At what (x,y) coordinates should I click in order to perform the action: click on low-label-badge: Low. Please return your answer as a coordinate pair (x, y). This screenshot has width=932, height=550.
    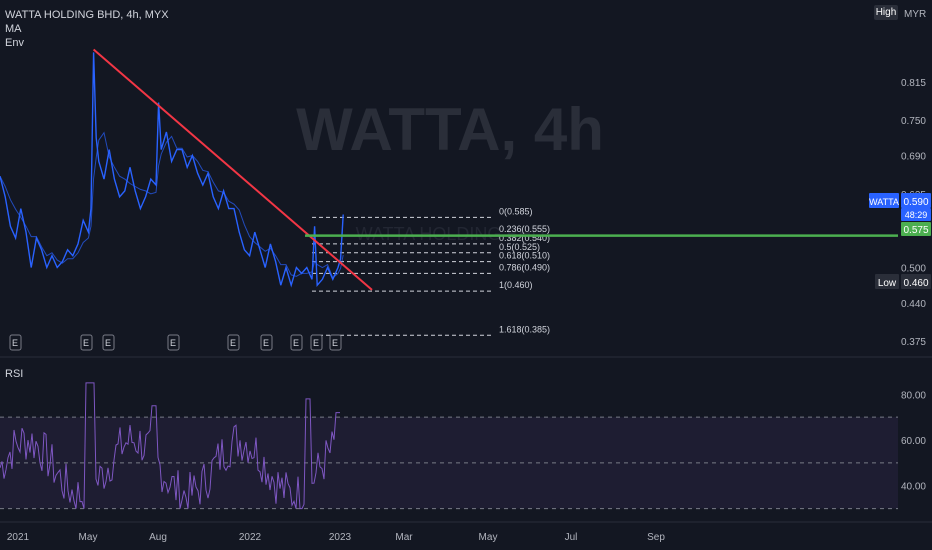
    Looking at the image, I should click on (887, 283).